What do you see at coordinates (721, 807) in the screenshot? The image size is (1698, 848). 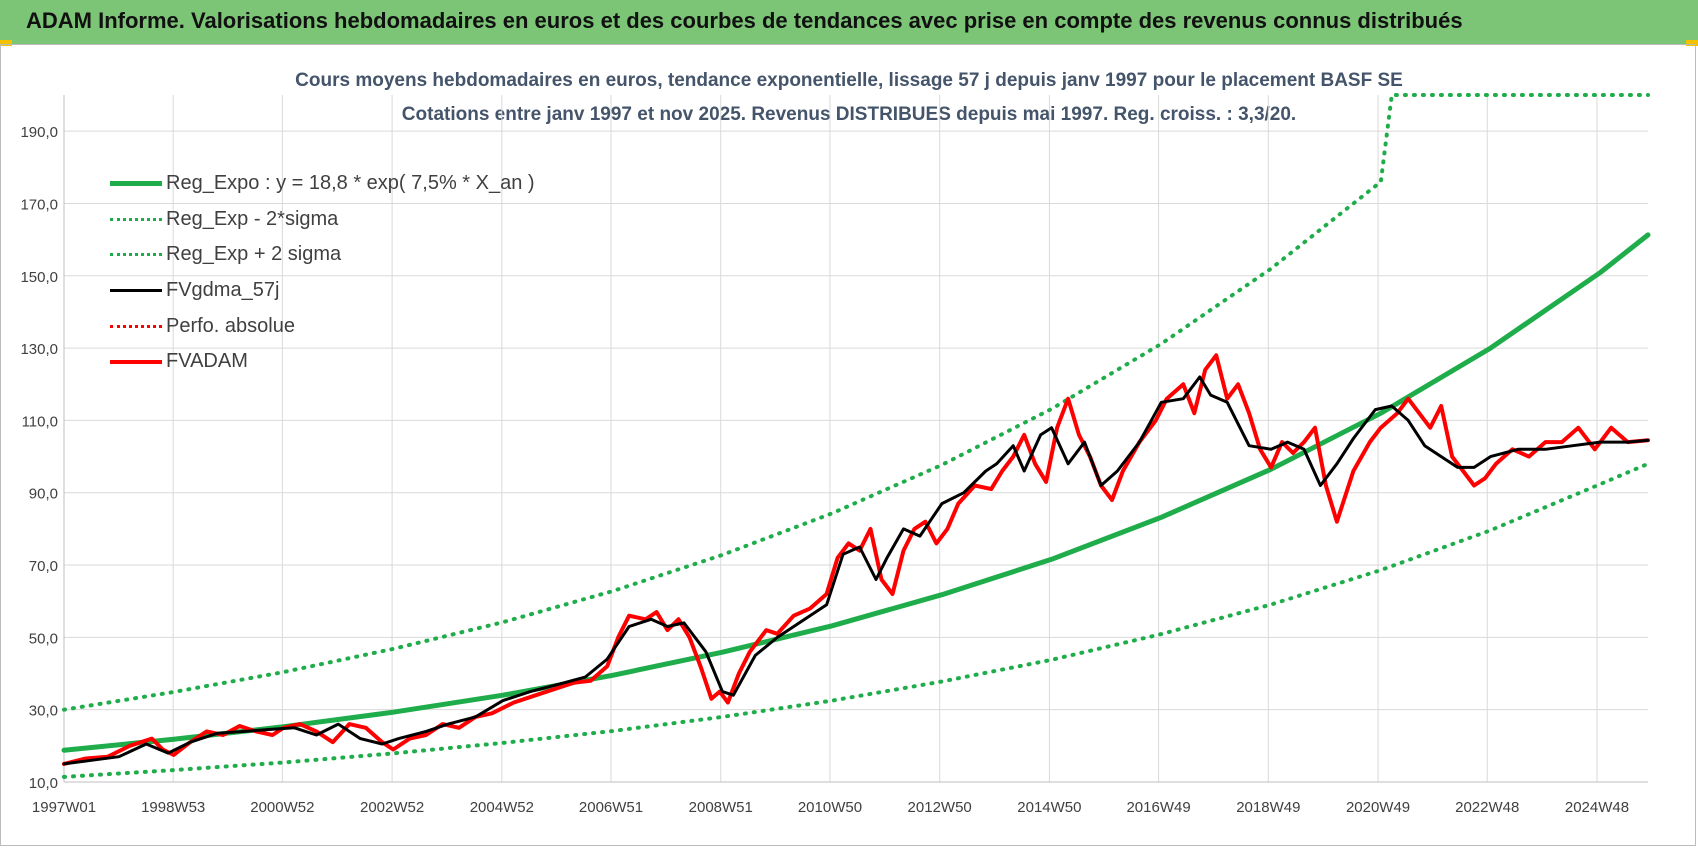 I see `x-tick-label: 2008W51` at bounding box center [721, 807].